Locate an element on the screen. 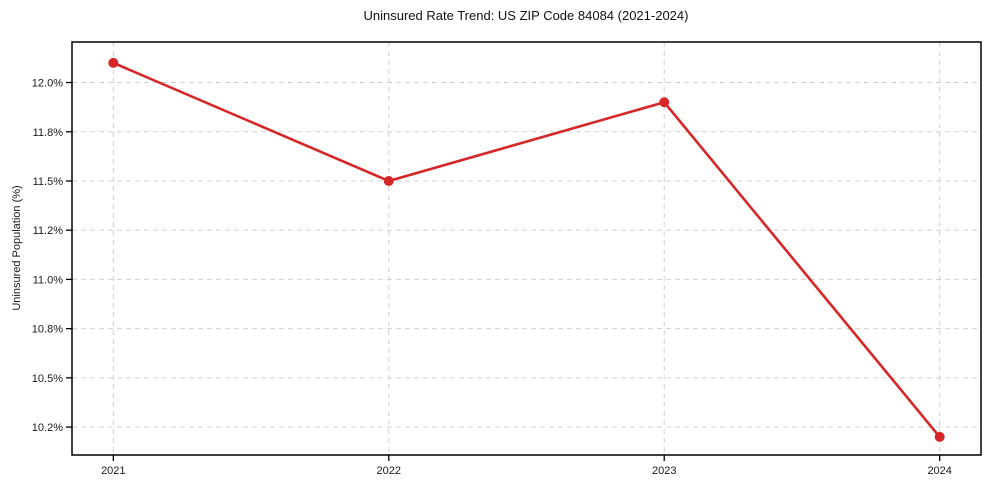 The image size is (989, 490). data-point-2022 is located at coordinates (388, 180).